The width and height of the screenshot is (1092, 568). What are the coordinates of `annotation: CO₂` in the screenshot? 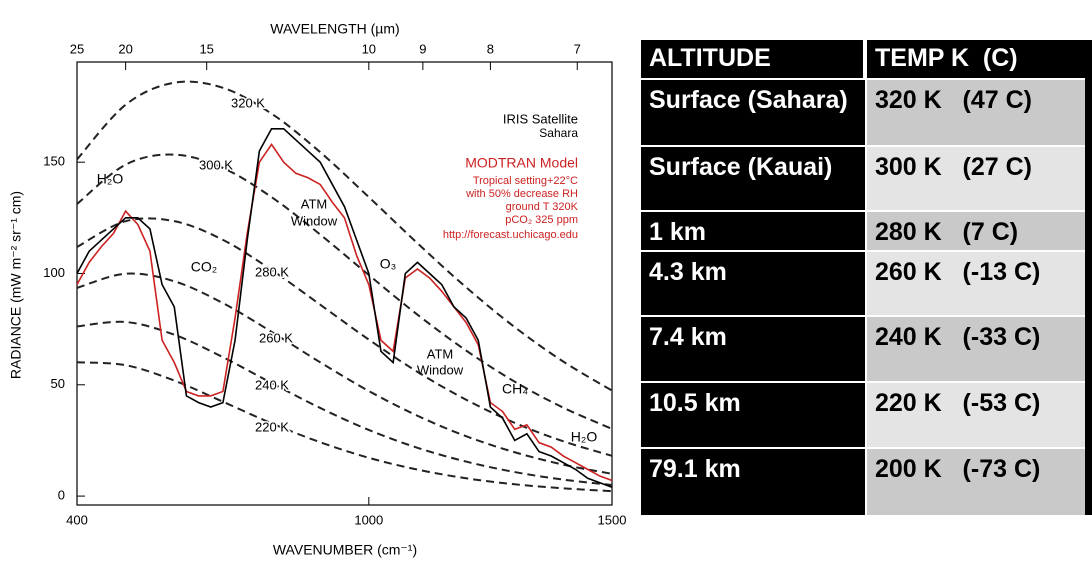 It's located at (204, 267).